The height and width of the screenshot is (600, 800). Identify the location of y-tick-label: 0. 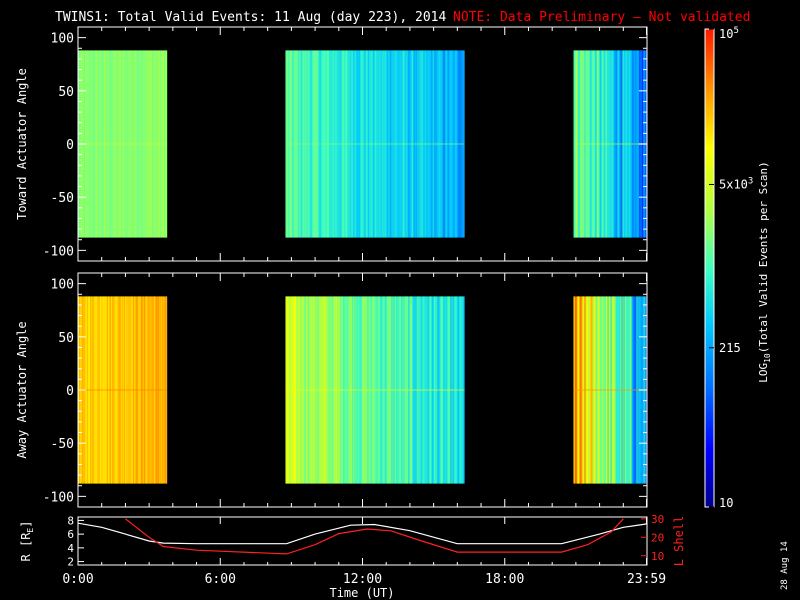
(70, 391).